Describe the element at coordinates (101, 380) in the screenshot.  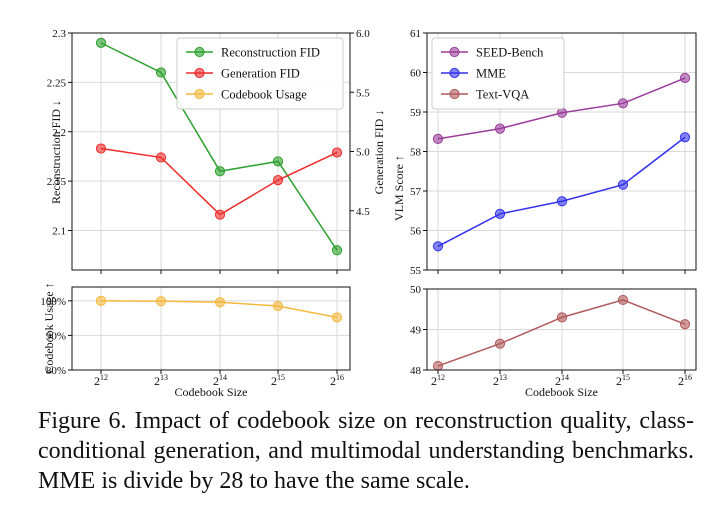
I see `left_bottom-xtick-label-0: 212` at that location.